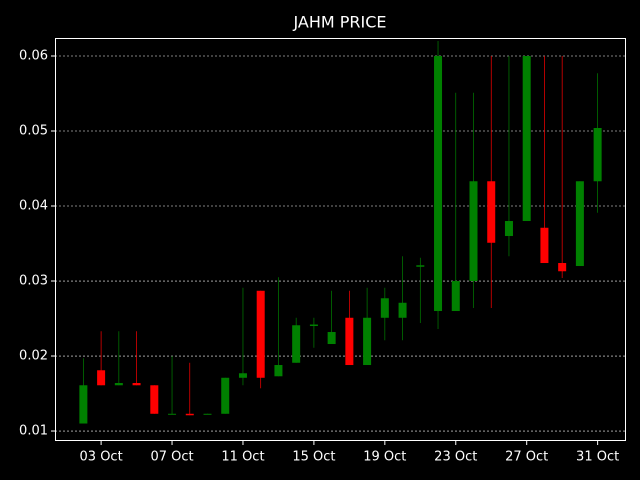 Image resolution: width=640 pixels, height=480 pixels. Describe the element at coordinates (313, 457) in the screenshot. I see `x-tick-label: 15 Oct` at that location.